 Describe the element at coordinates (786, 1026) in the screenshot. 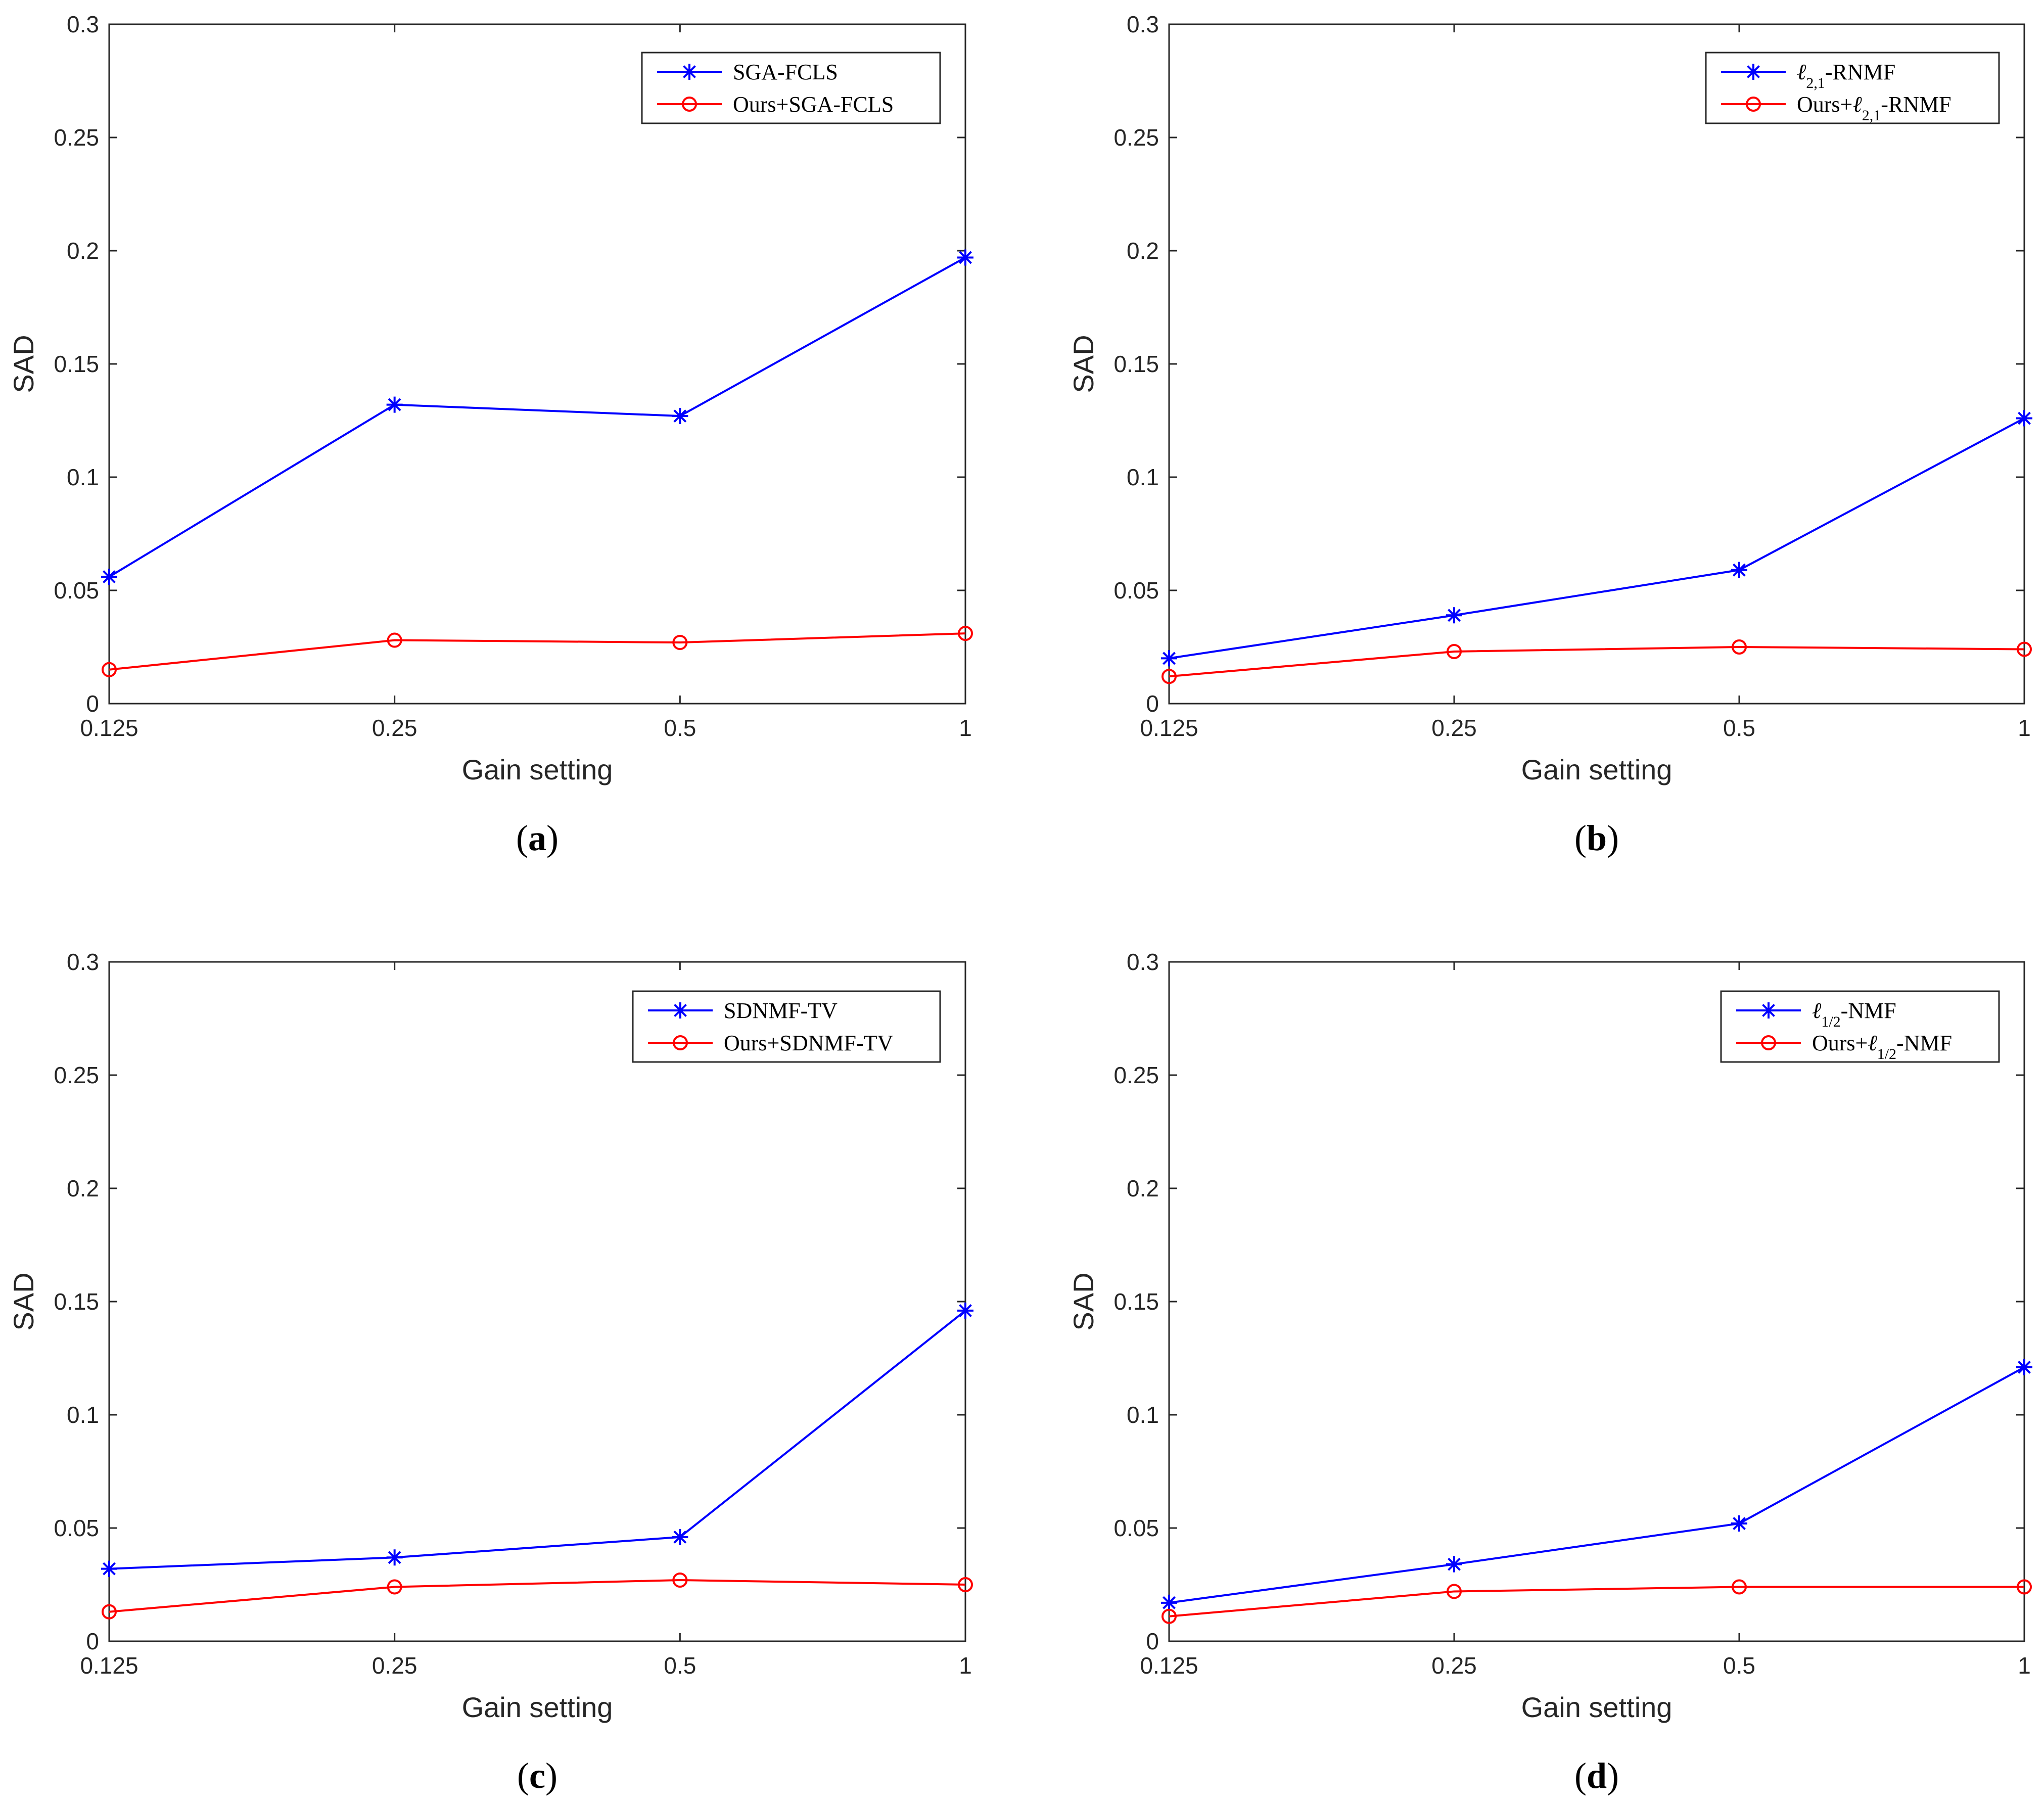

I see `legend-box` at that location.